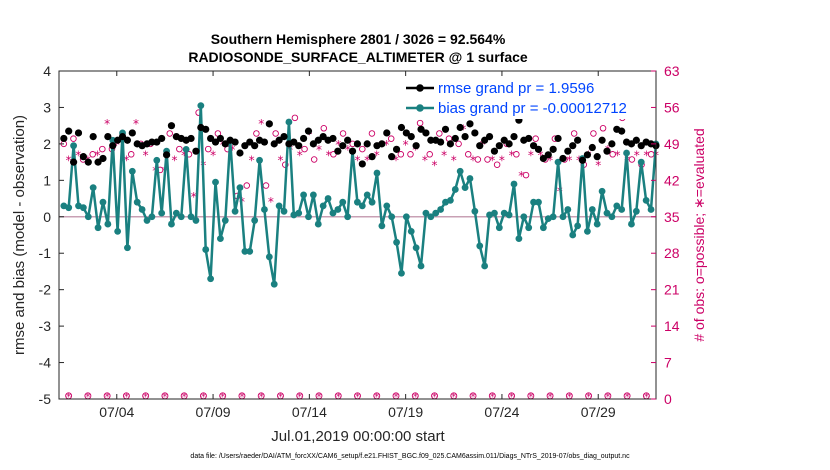  I want to click on y-axis-left-label: rmse and bias (model - observation), so click(19, 235).